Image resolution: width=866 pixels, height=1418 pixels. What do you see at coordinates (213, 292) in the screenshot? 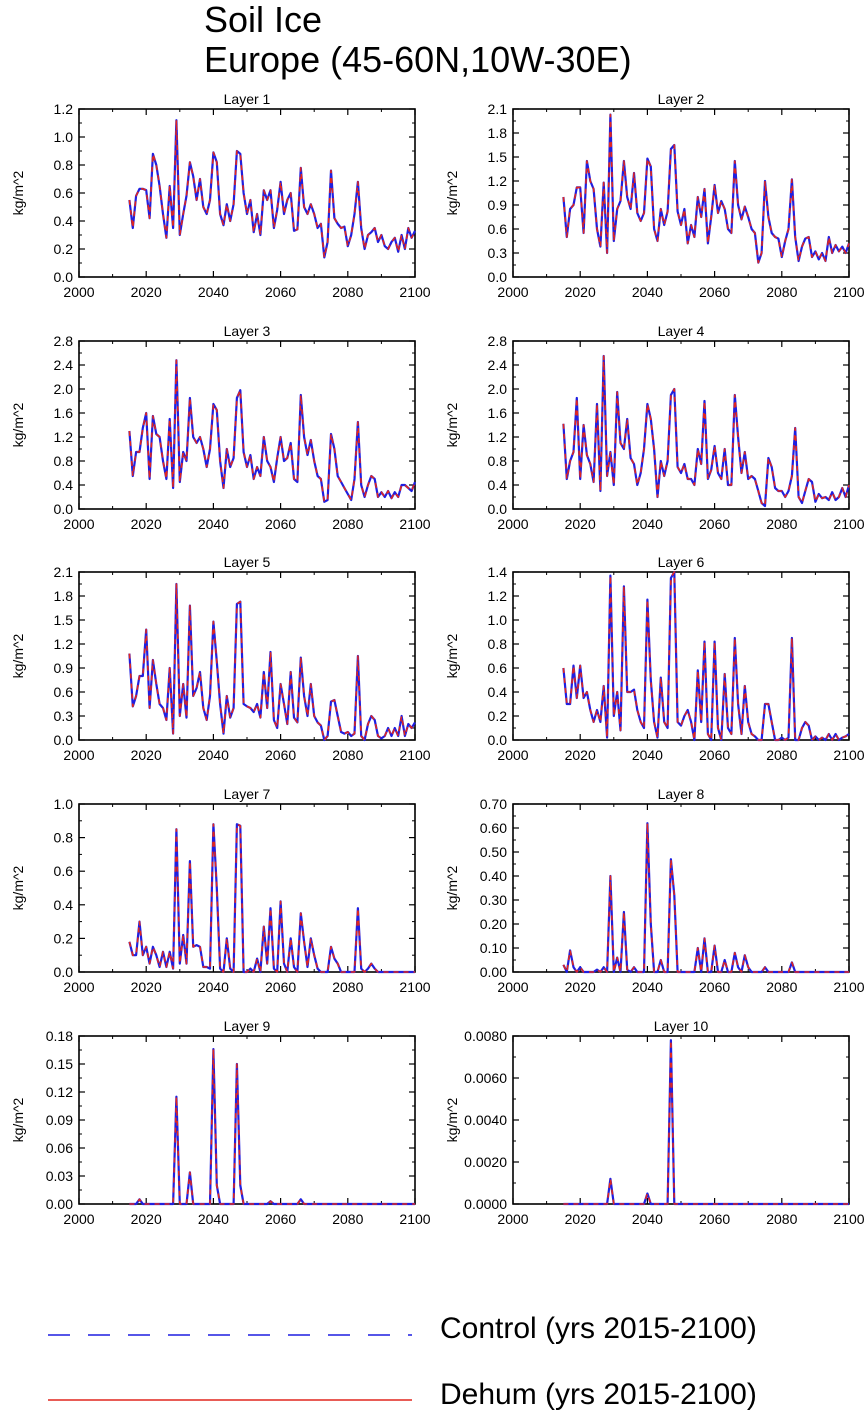
I see `layer1-x-tick-label: 2040` at bounding box center [213, 292].